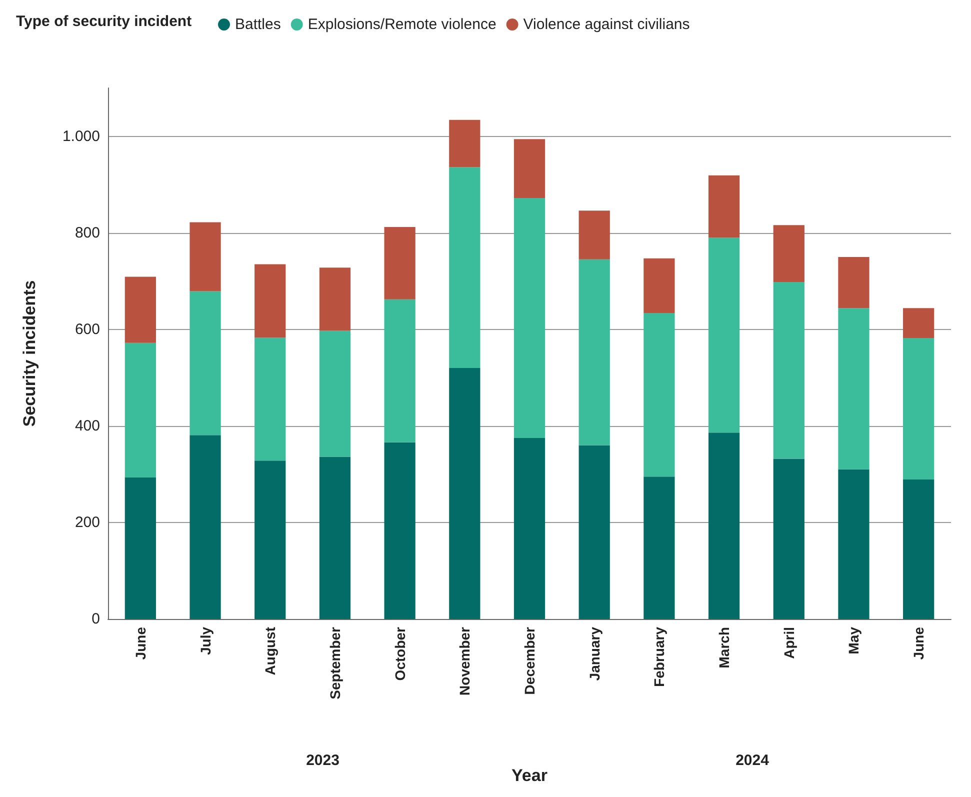 This screenshot has height=797, width=971. What do you see at coordinates (724, 647) in the screenshot?
I see `x-tick-label: March` at bounding box center [724, 647].